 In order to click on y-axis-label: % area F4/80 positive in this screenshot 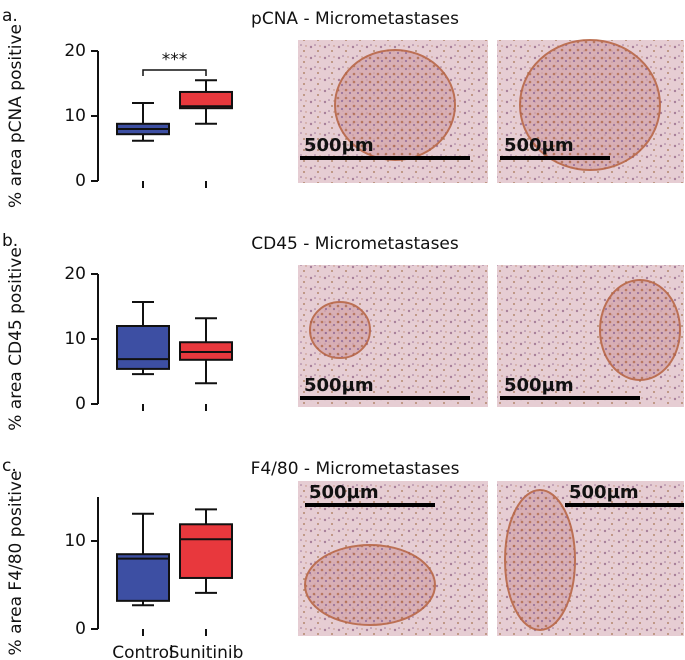, I will do `click(16, 563)`.